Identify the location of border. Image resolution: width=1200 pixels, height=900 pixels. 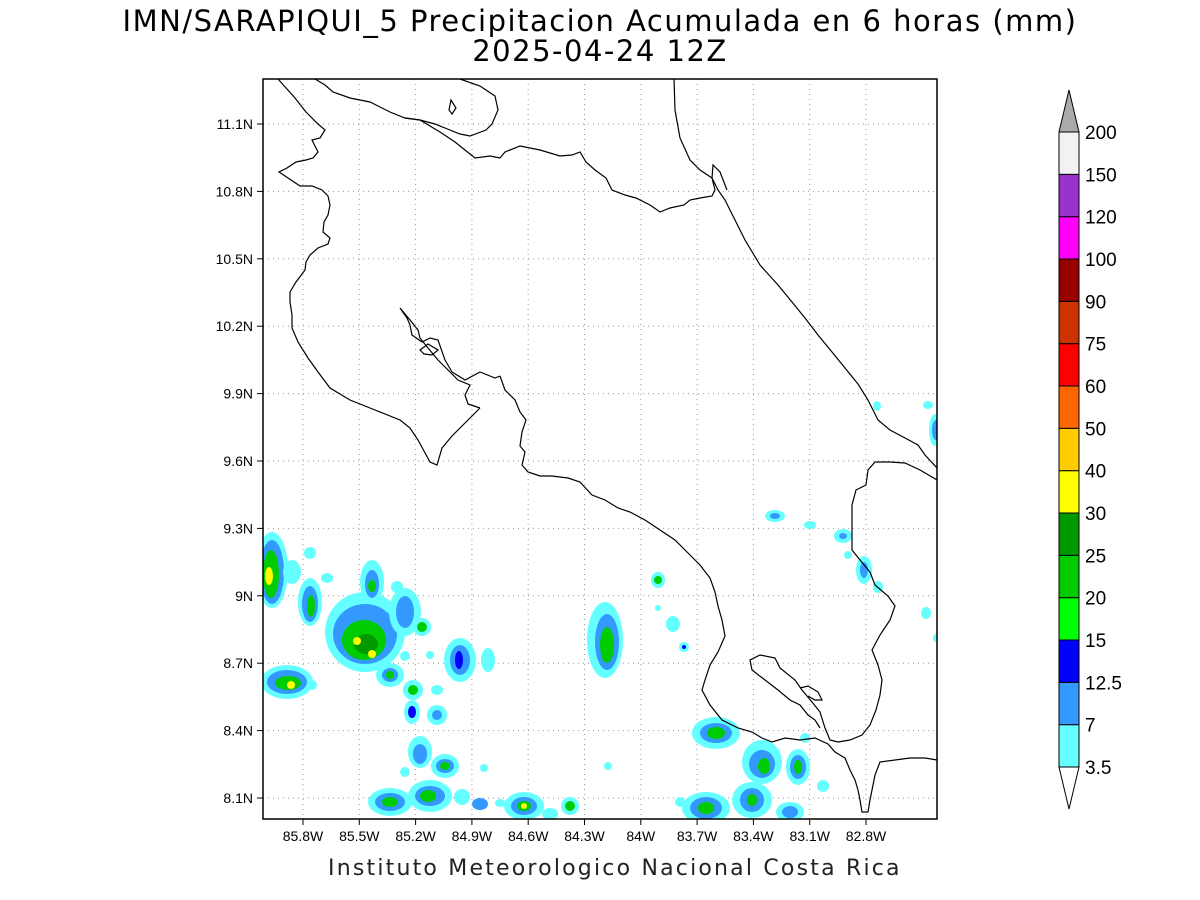
(887, 602).